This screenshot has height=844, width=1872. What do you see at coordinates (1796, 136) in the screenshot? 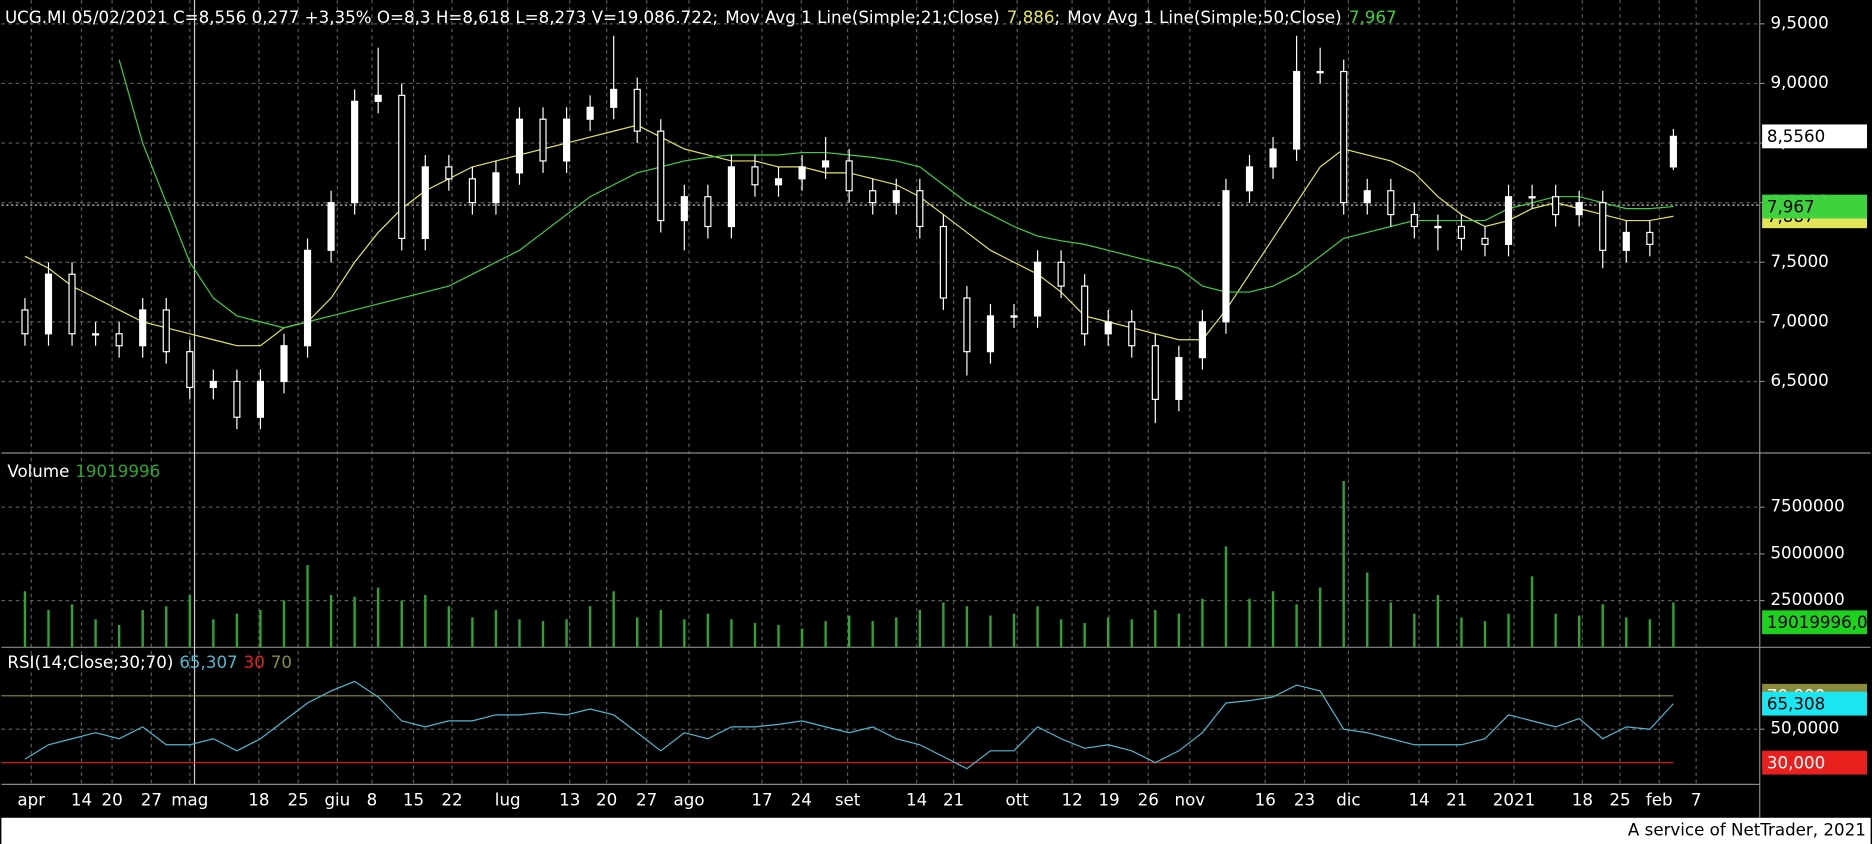
I see `last-price-label: 8,5560` at bounding box center [1796, 136].